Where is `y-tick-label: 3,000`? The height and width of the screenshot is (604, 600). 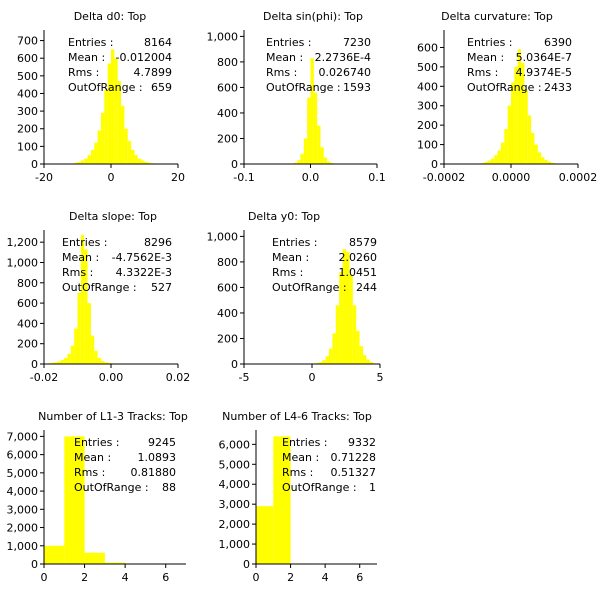
y-tick-label: 3,000 is located at coordinates (23, 509).